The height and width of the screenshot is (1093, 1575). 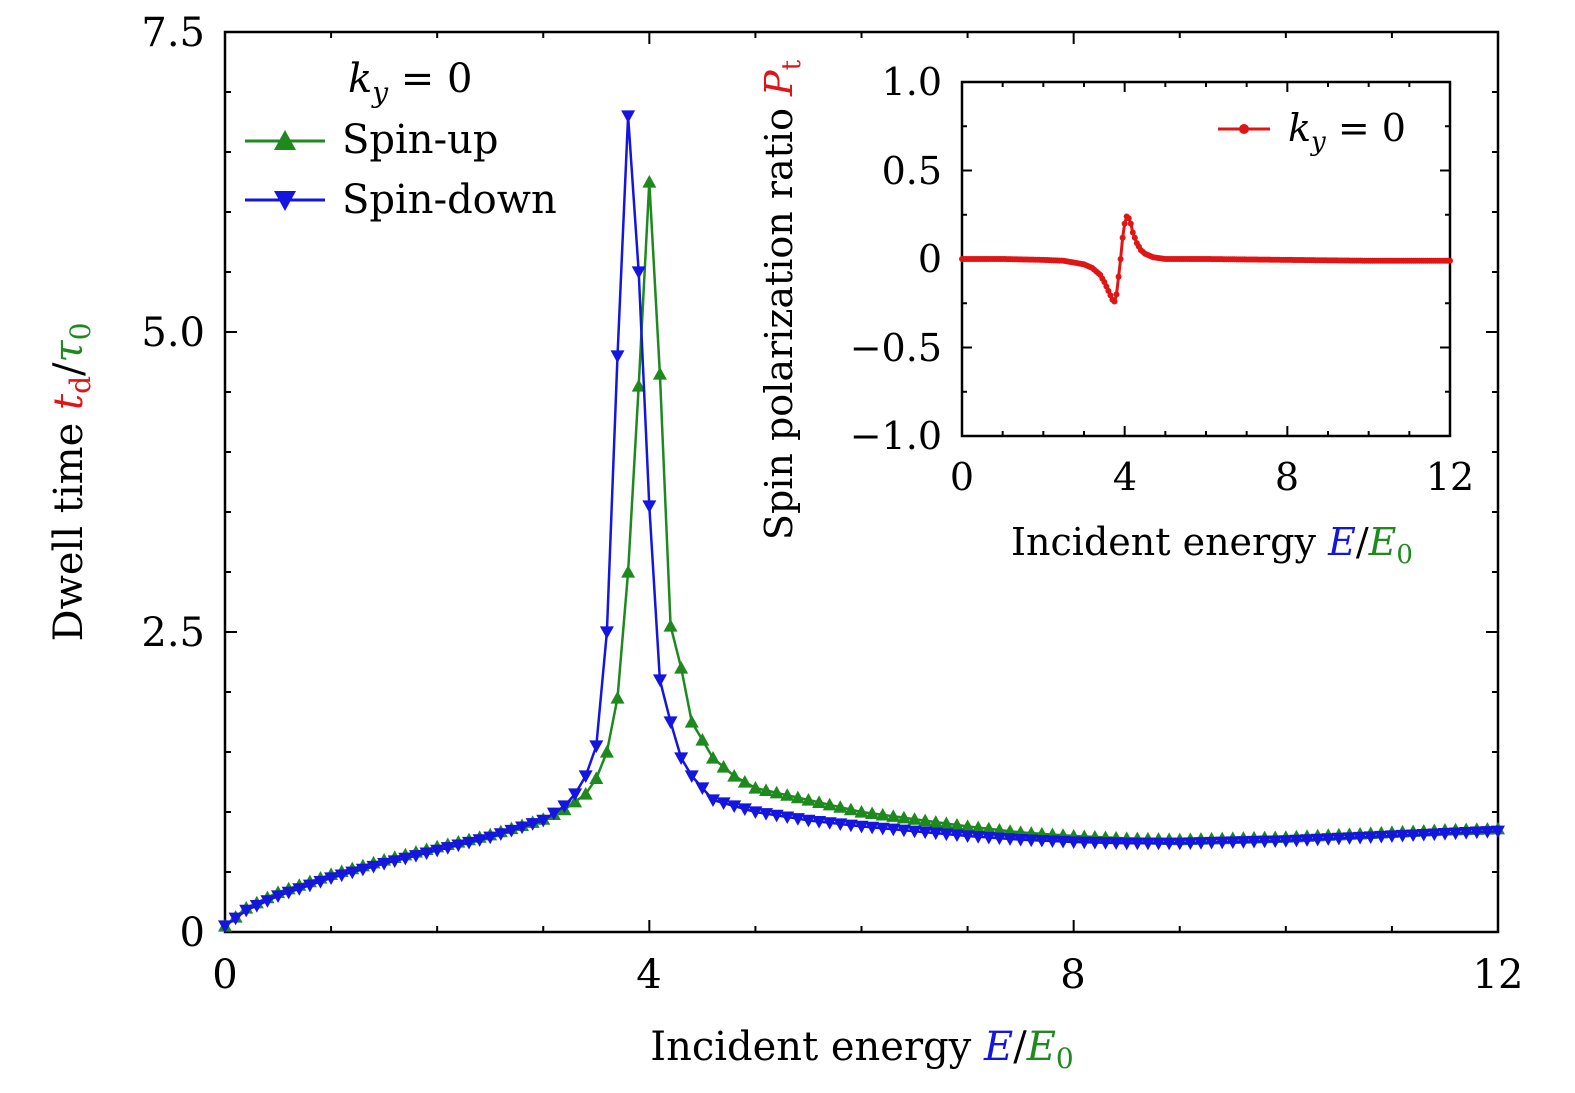 What do you see at coordinates (779, 324) in the screenshot?
I see `inset-y-axis-label-text: Spin polarization ratio` at bounding box center [779, 324].